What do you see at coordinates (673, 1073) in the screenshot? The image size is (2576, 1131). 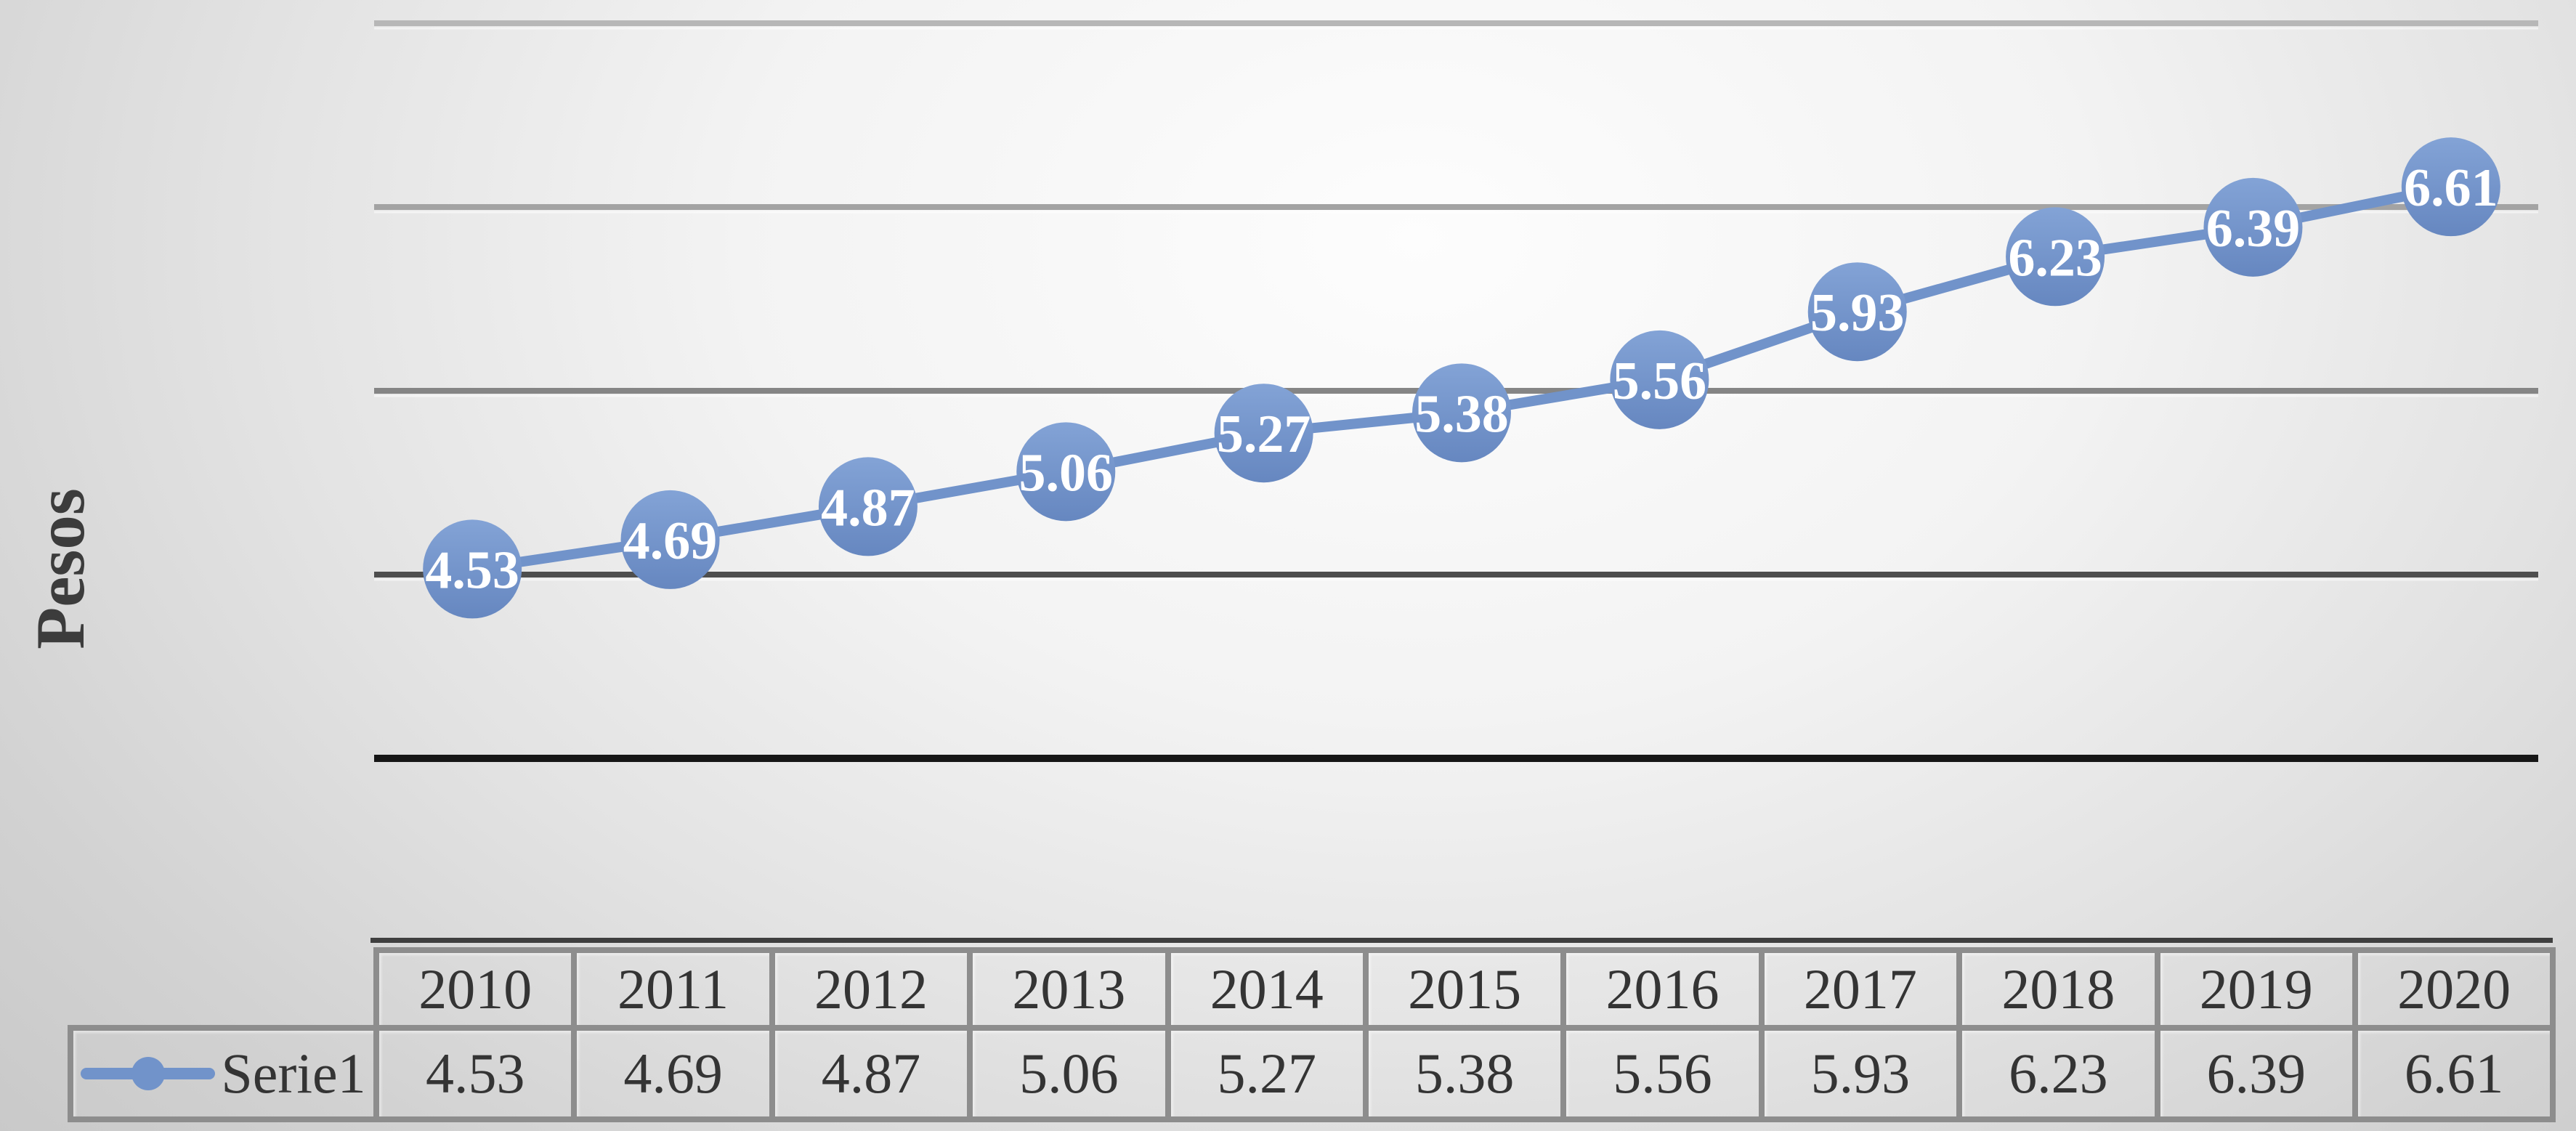 I see `value-cell: 4.69` at bounding box center [673, 1073].